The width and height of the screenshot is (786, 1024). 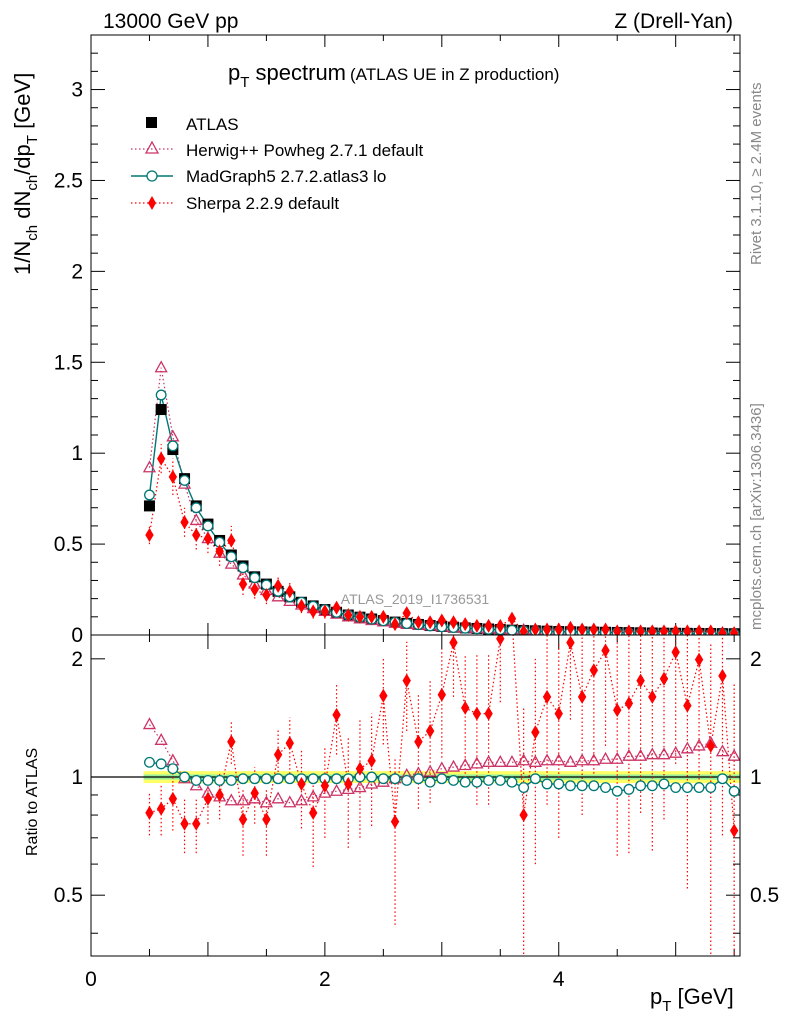 I want to click on legend-marker-atlas, so click(x=151, y=122).